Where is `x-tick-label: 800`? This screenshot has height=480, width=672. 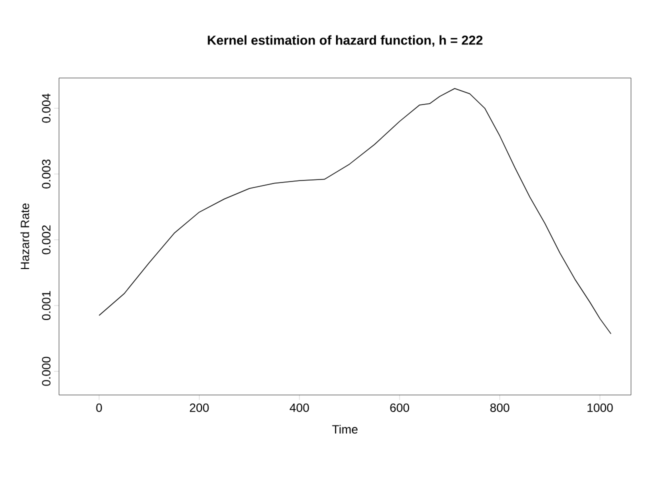 x-tick-label: 800 is located at coordinates (500, 408).